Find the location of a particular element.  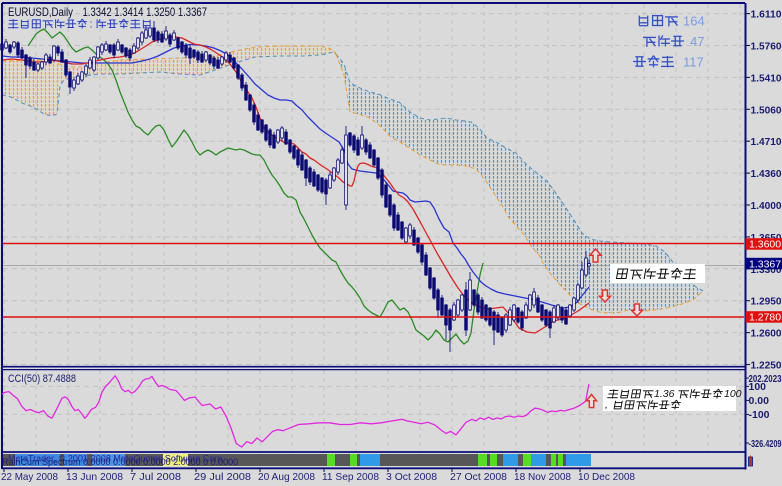

svg-text: 11 Sep 2008 is located at coordinates (350, 477).